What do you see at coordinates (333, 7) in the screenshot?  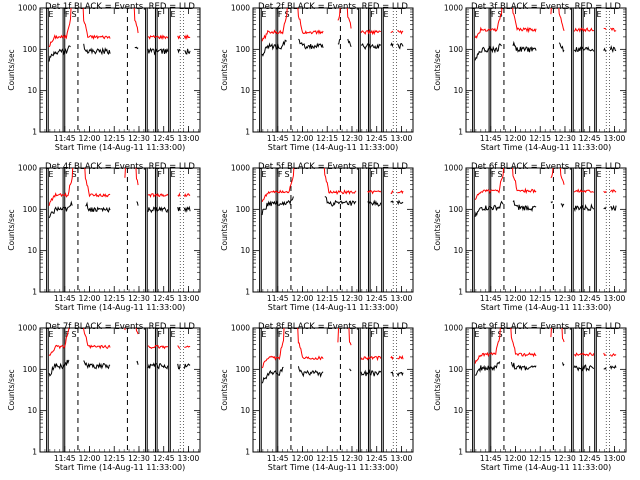 I see `panel-title: Det 2f BLACK = Events, RED = LLD` at bounding box center [333, 7].